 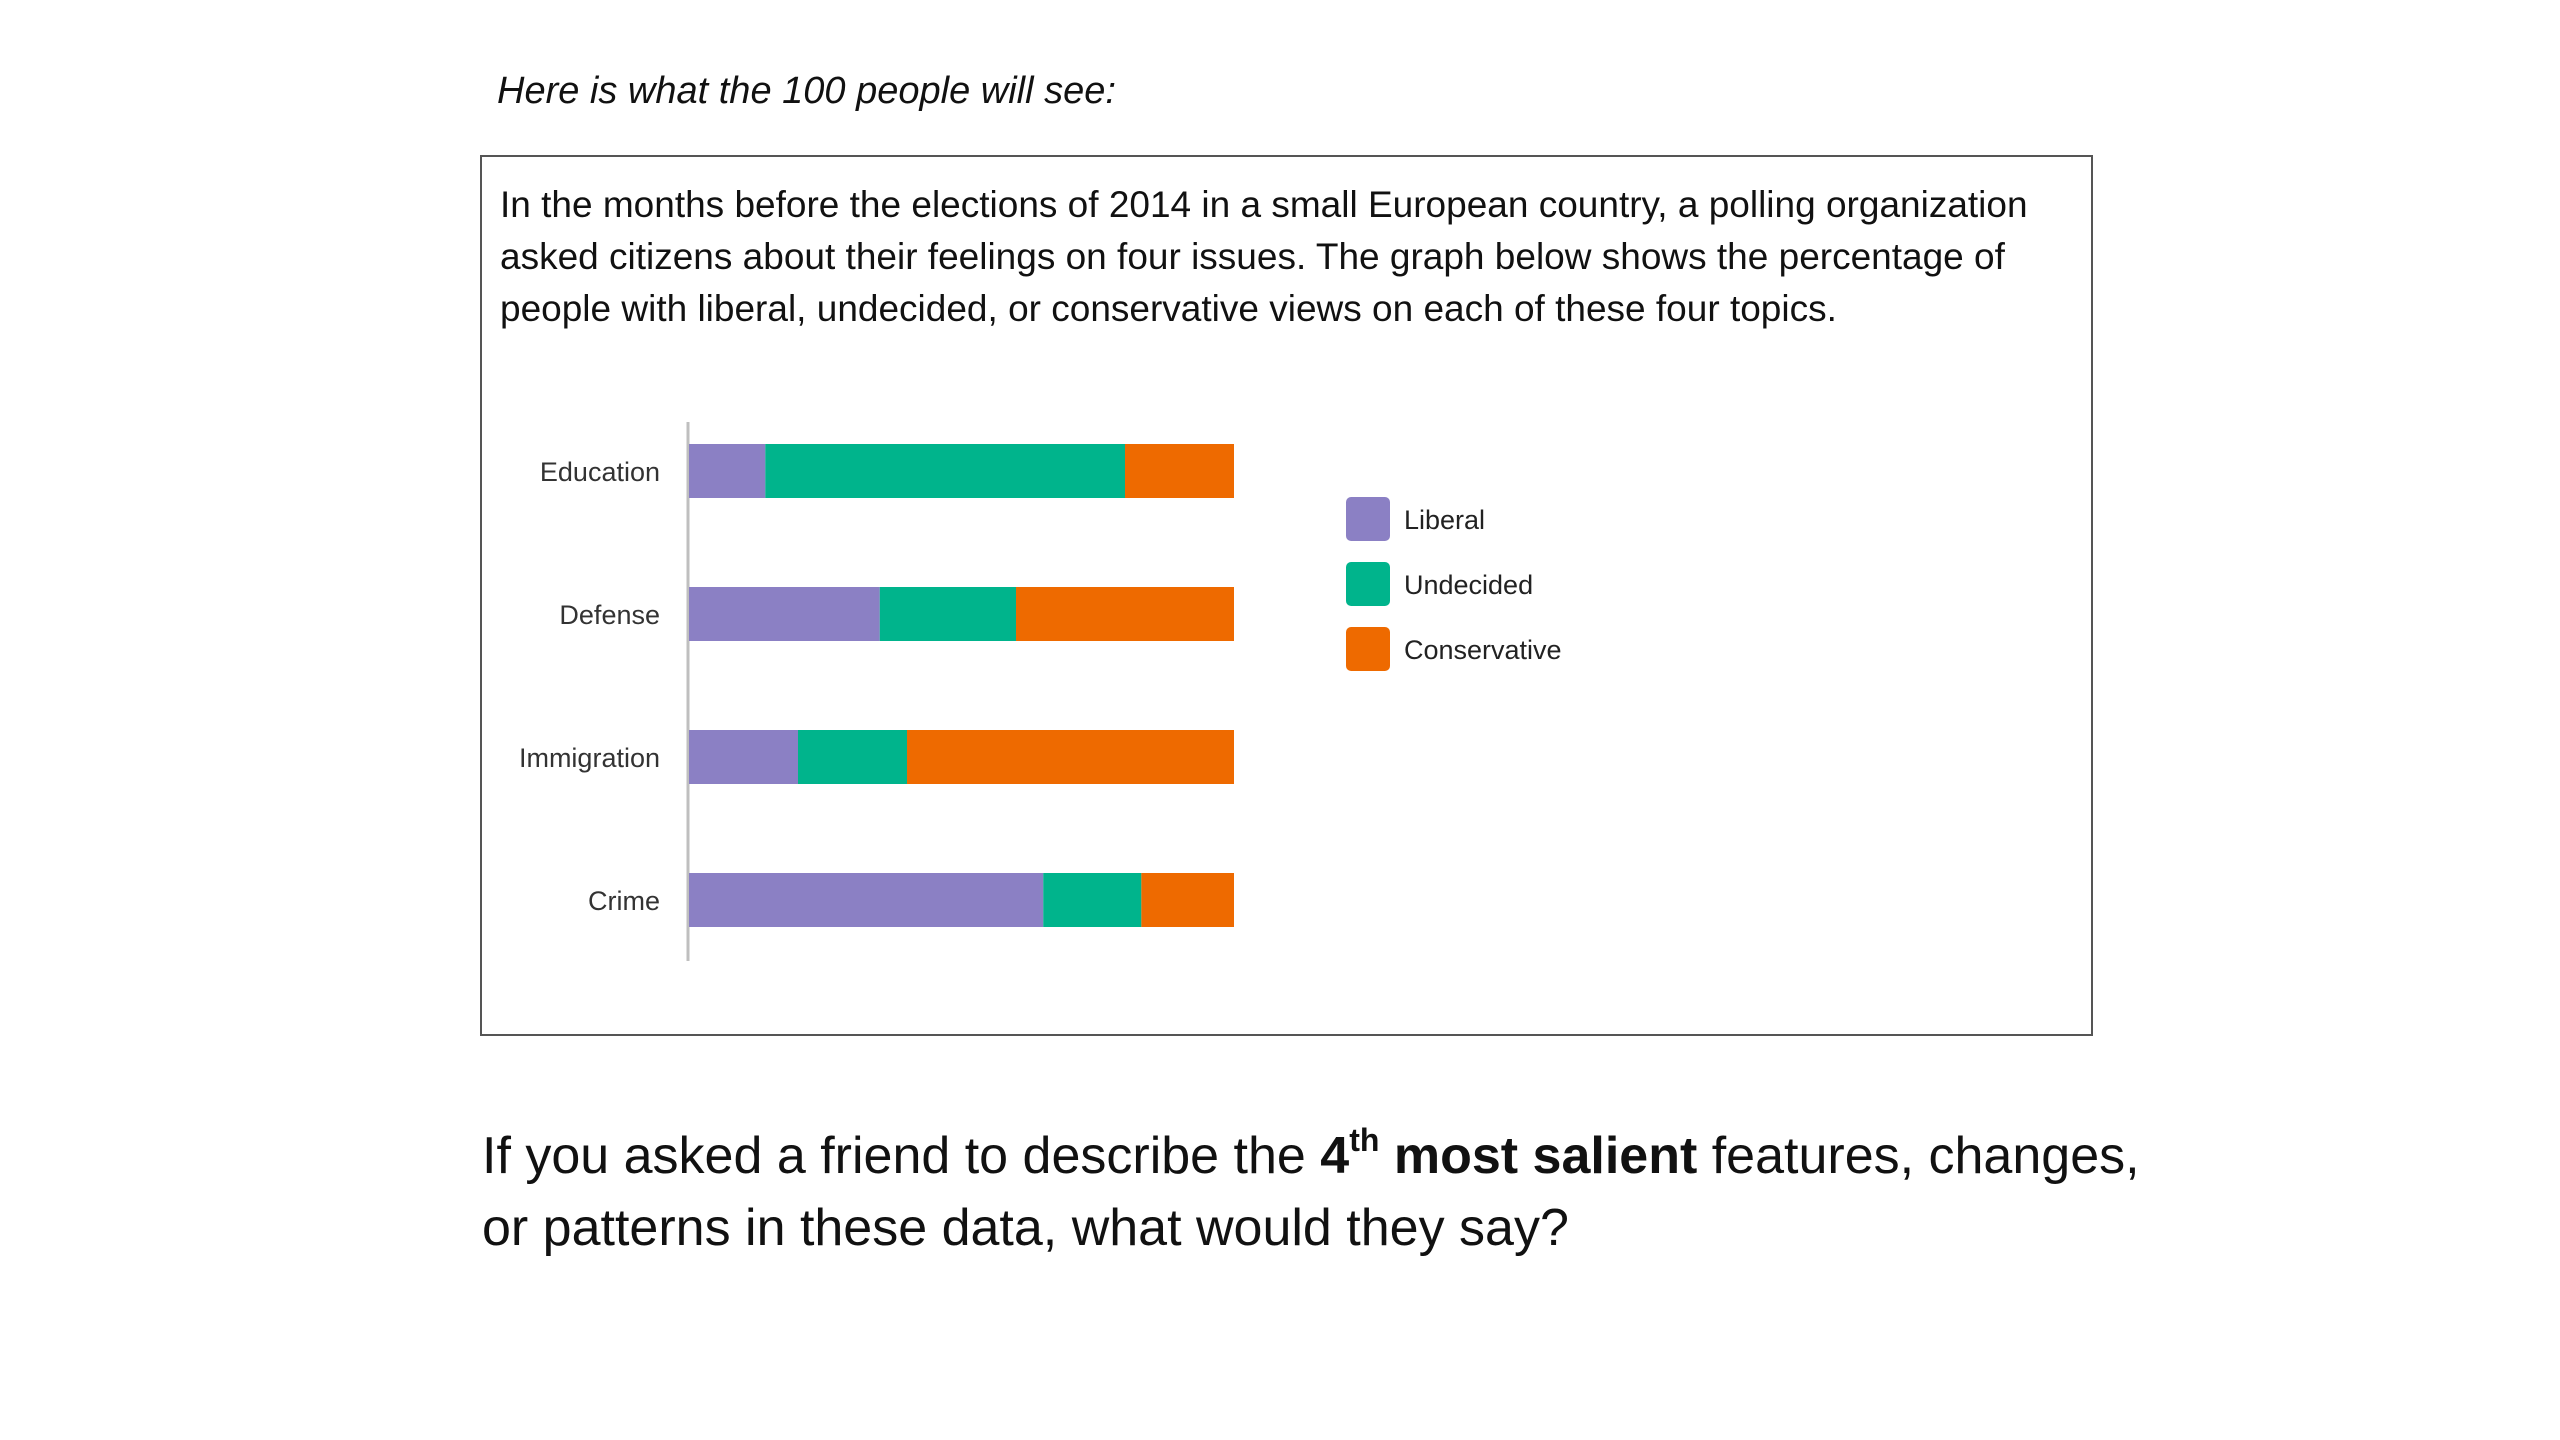 What do you see at coordinates (1483, 650) in the screenshot?
I see `legend-label-conservative: Conservative` at bounding box center [1483, 650].